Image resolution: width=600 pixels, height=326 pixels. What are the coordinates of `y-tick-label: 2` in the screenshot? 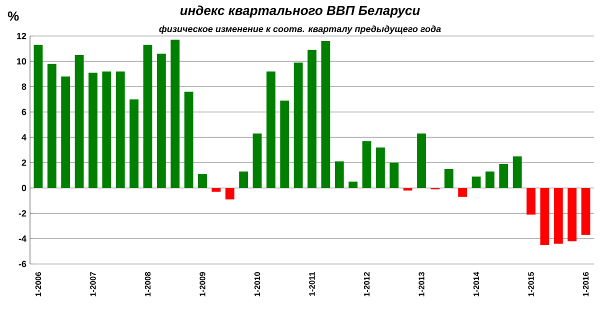 It's located at (24, 163).